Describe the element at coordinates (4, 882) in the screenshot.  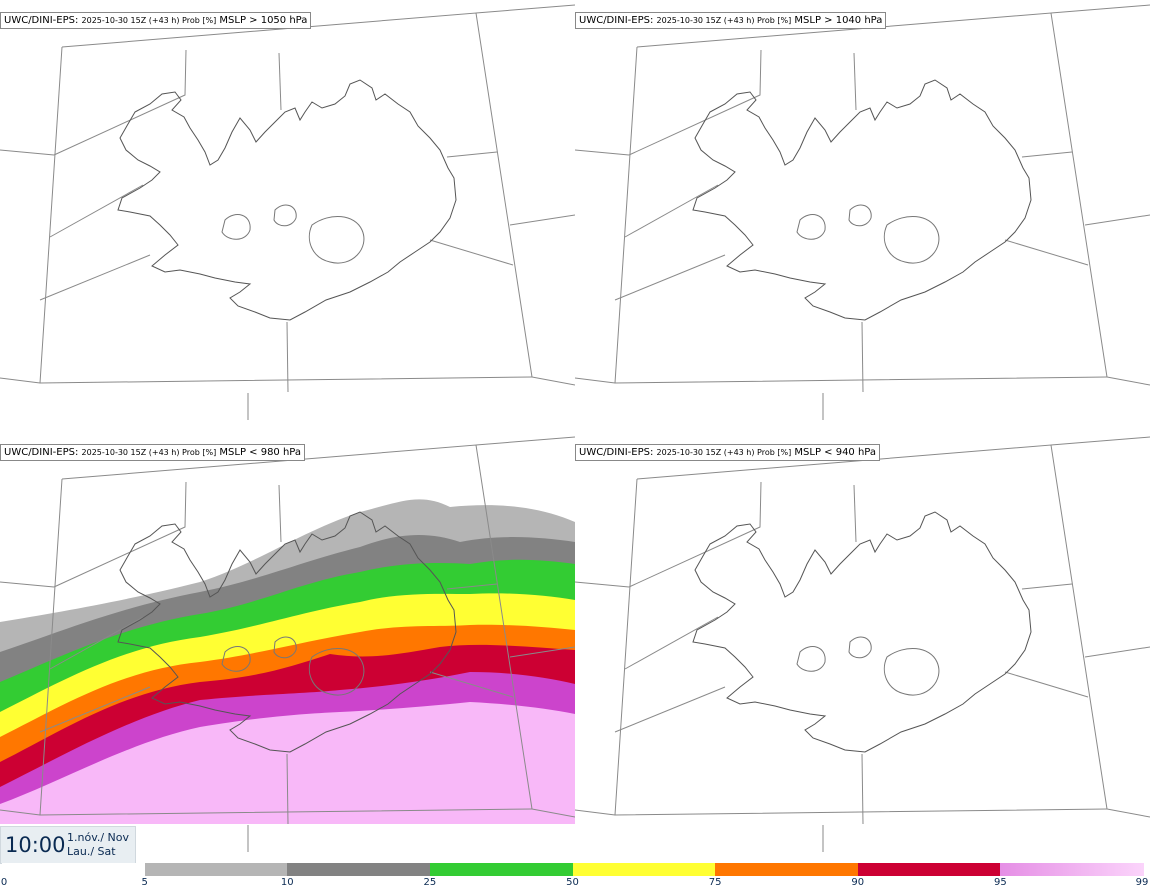
I see `colorbar-tick-label: 0` at that location.